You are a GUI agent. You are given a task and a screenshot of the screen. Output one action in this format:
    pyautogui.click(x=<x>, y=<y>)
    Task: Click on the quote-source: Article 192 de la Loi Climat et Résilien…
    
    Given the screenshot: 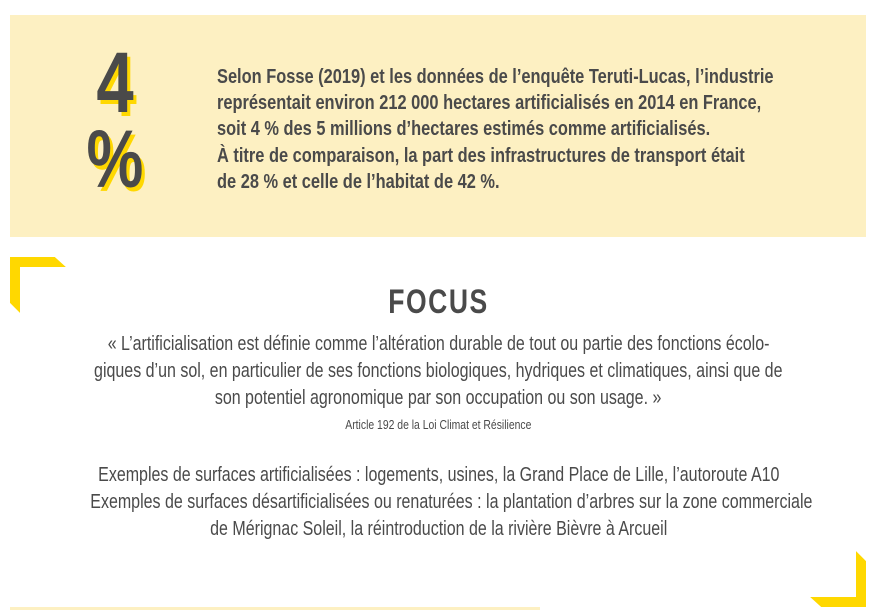 What is the action you would take?
    pyautogui.click(x=438, y=425)
    